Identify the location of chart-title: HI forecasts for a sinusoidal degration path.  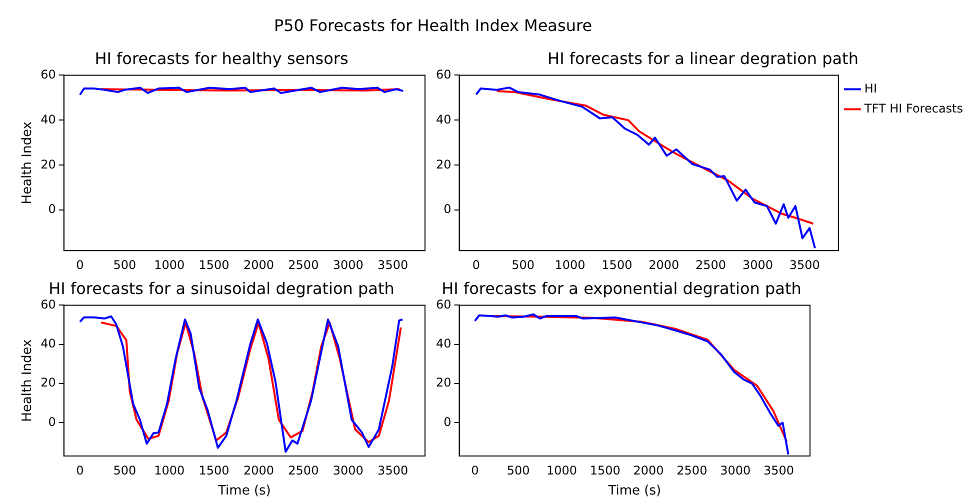
(221, 288).